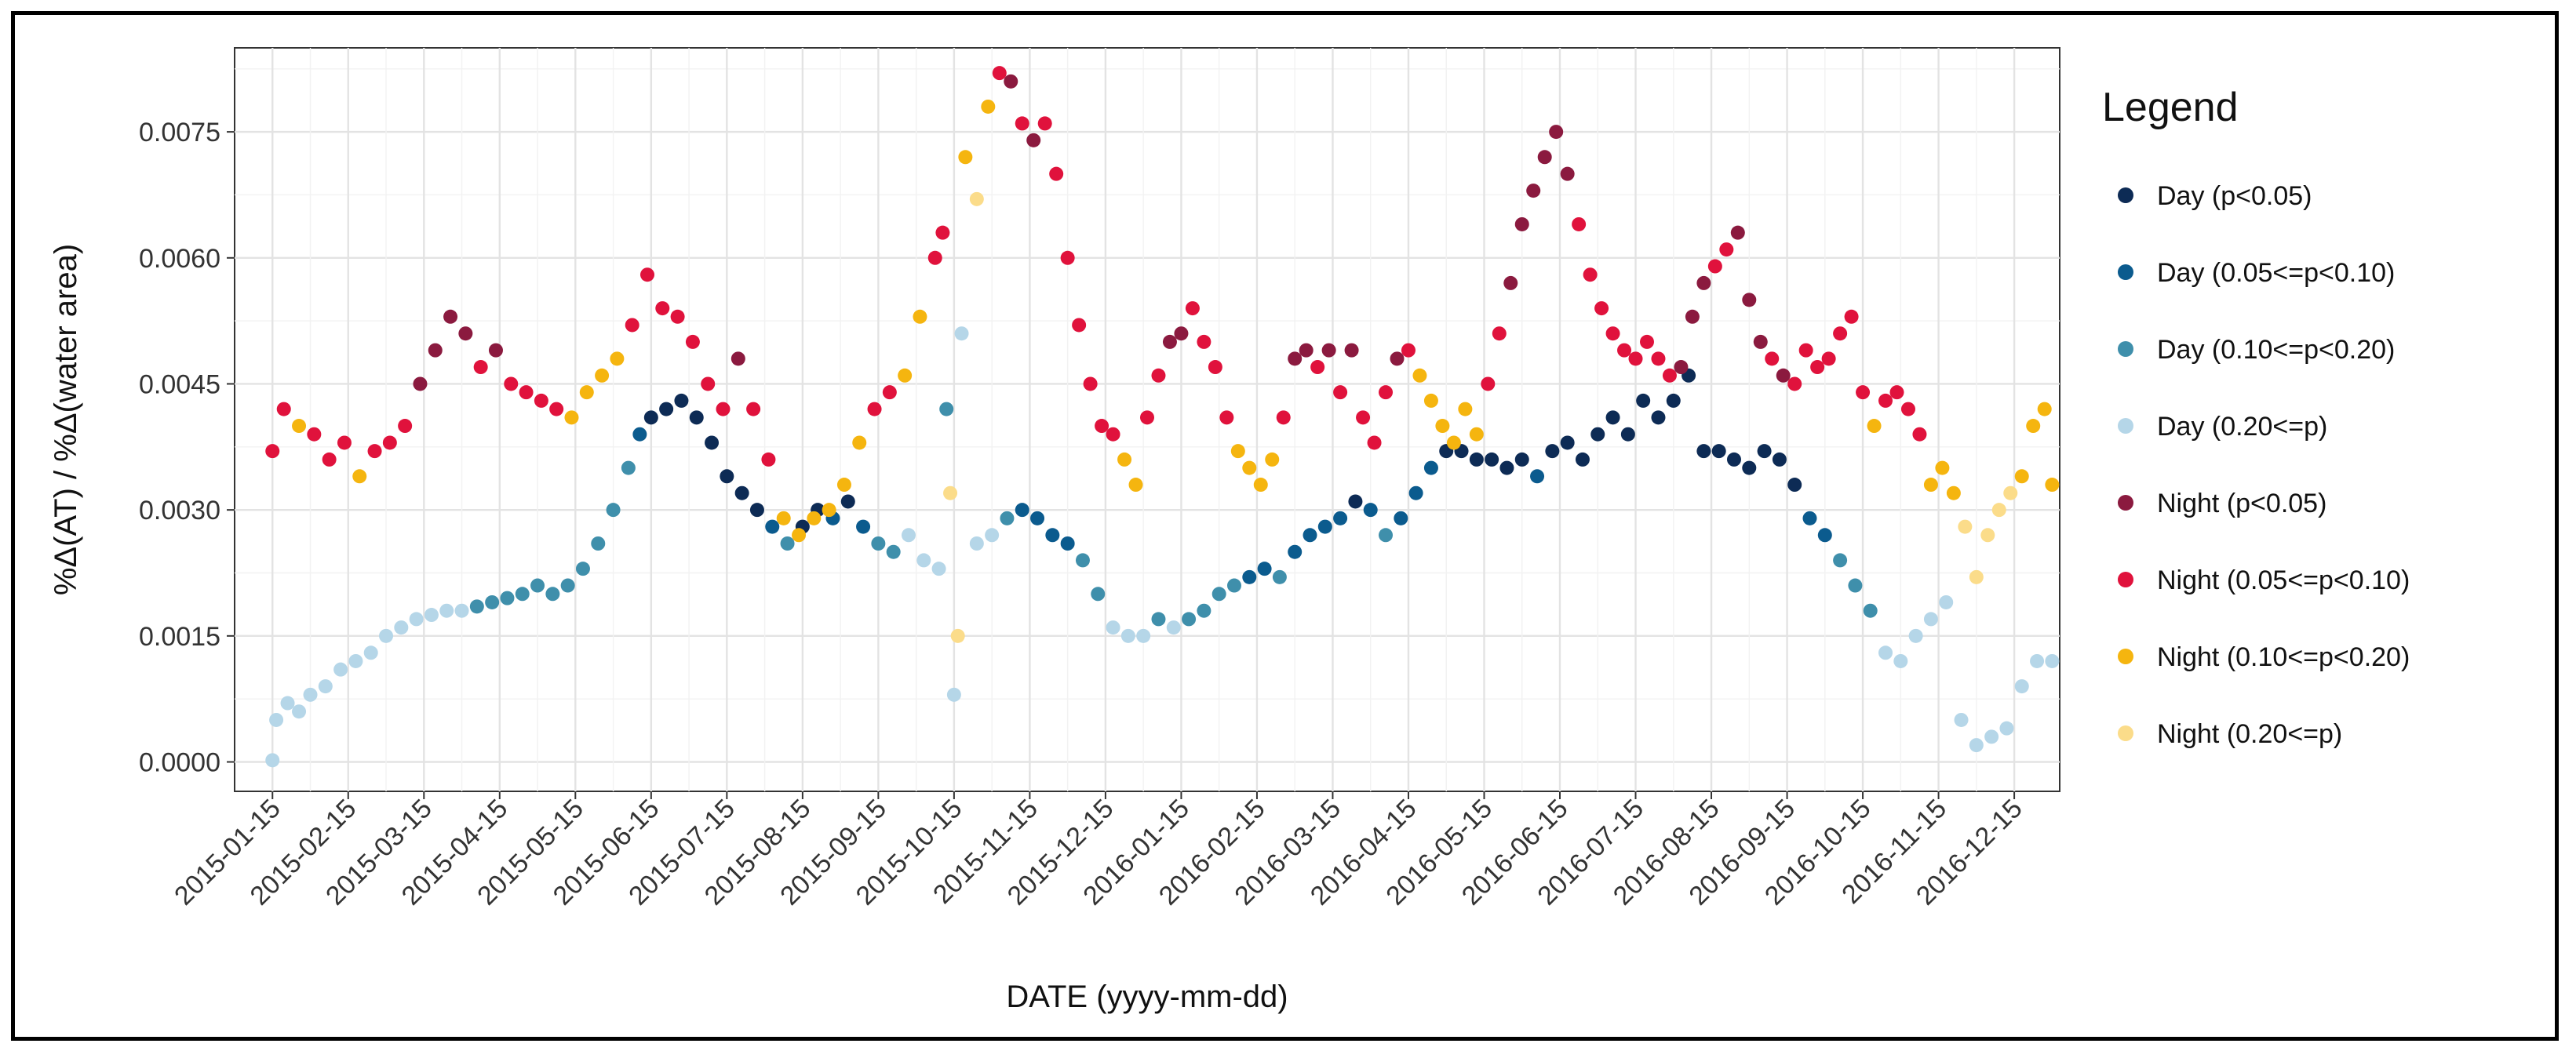 The height and width of the screenshot is (1058, 2576). I want to click on legend-label: Day (0.05<=p<0.10), so click(2276, 273).